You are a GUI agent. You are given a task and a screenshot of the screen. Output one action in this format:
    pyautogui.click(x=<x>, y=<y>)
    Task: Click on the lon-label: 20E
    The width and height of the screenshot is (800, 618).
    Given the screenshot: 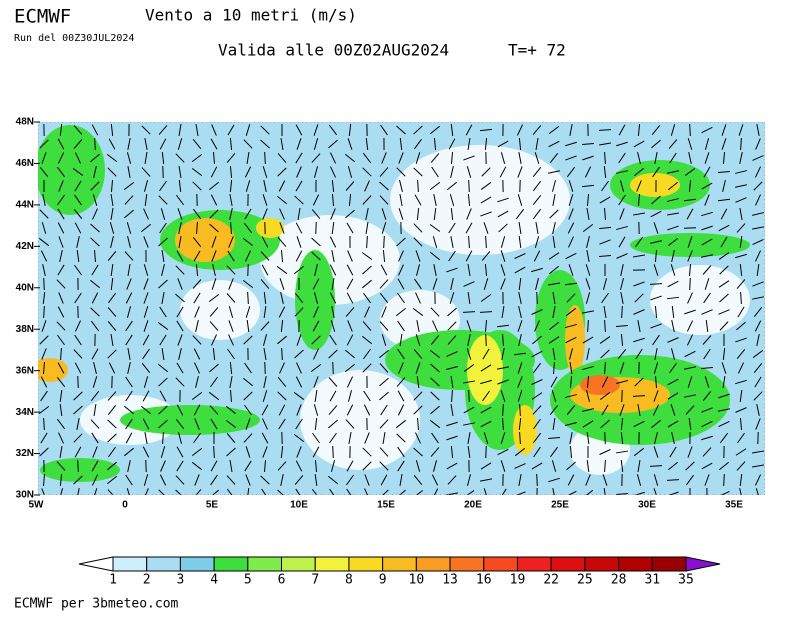 What is the action you would take?
    pyautogui.click(x=473, y=505)
    